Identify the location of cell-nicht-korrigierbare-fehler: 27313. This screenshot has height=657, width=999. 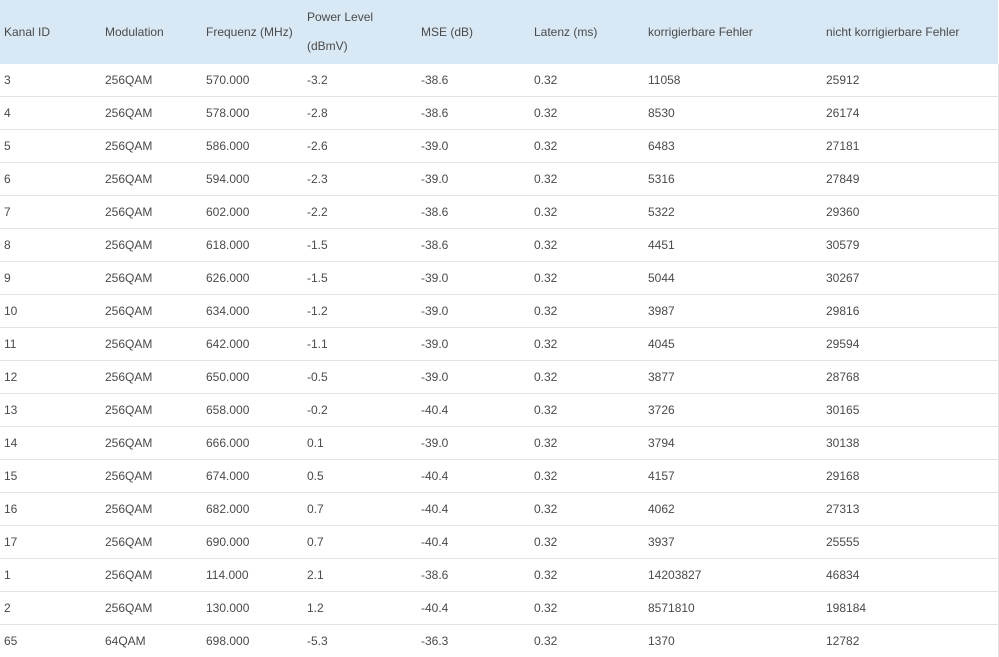
(843, 508).